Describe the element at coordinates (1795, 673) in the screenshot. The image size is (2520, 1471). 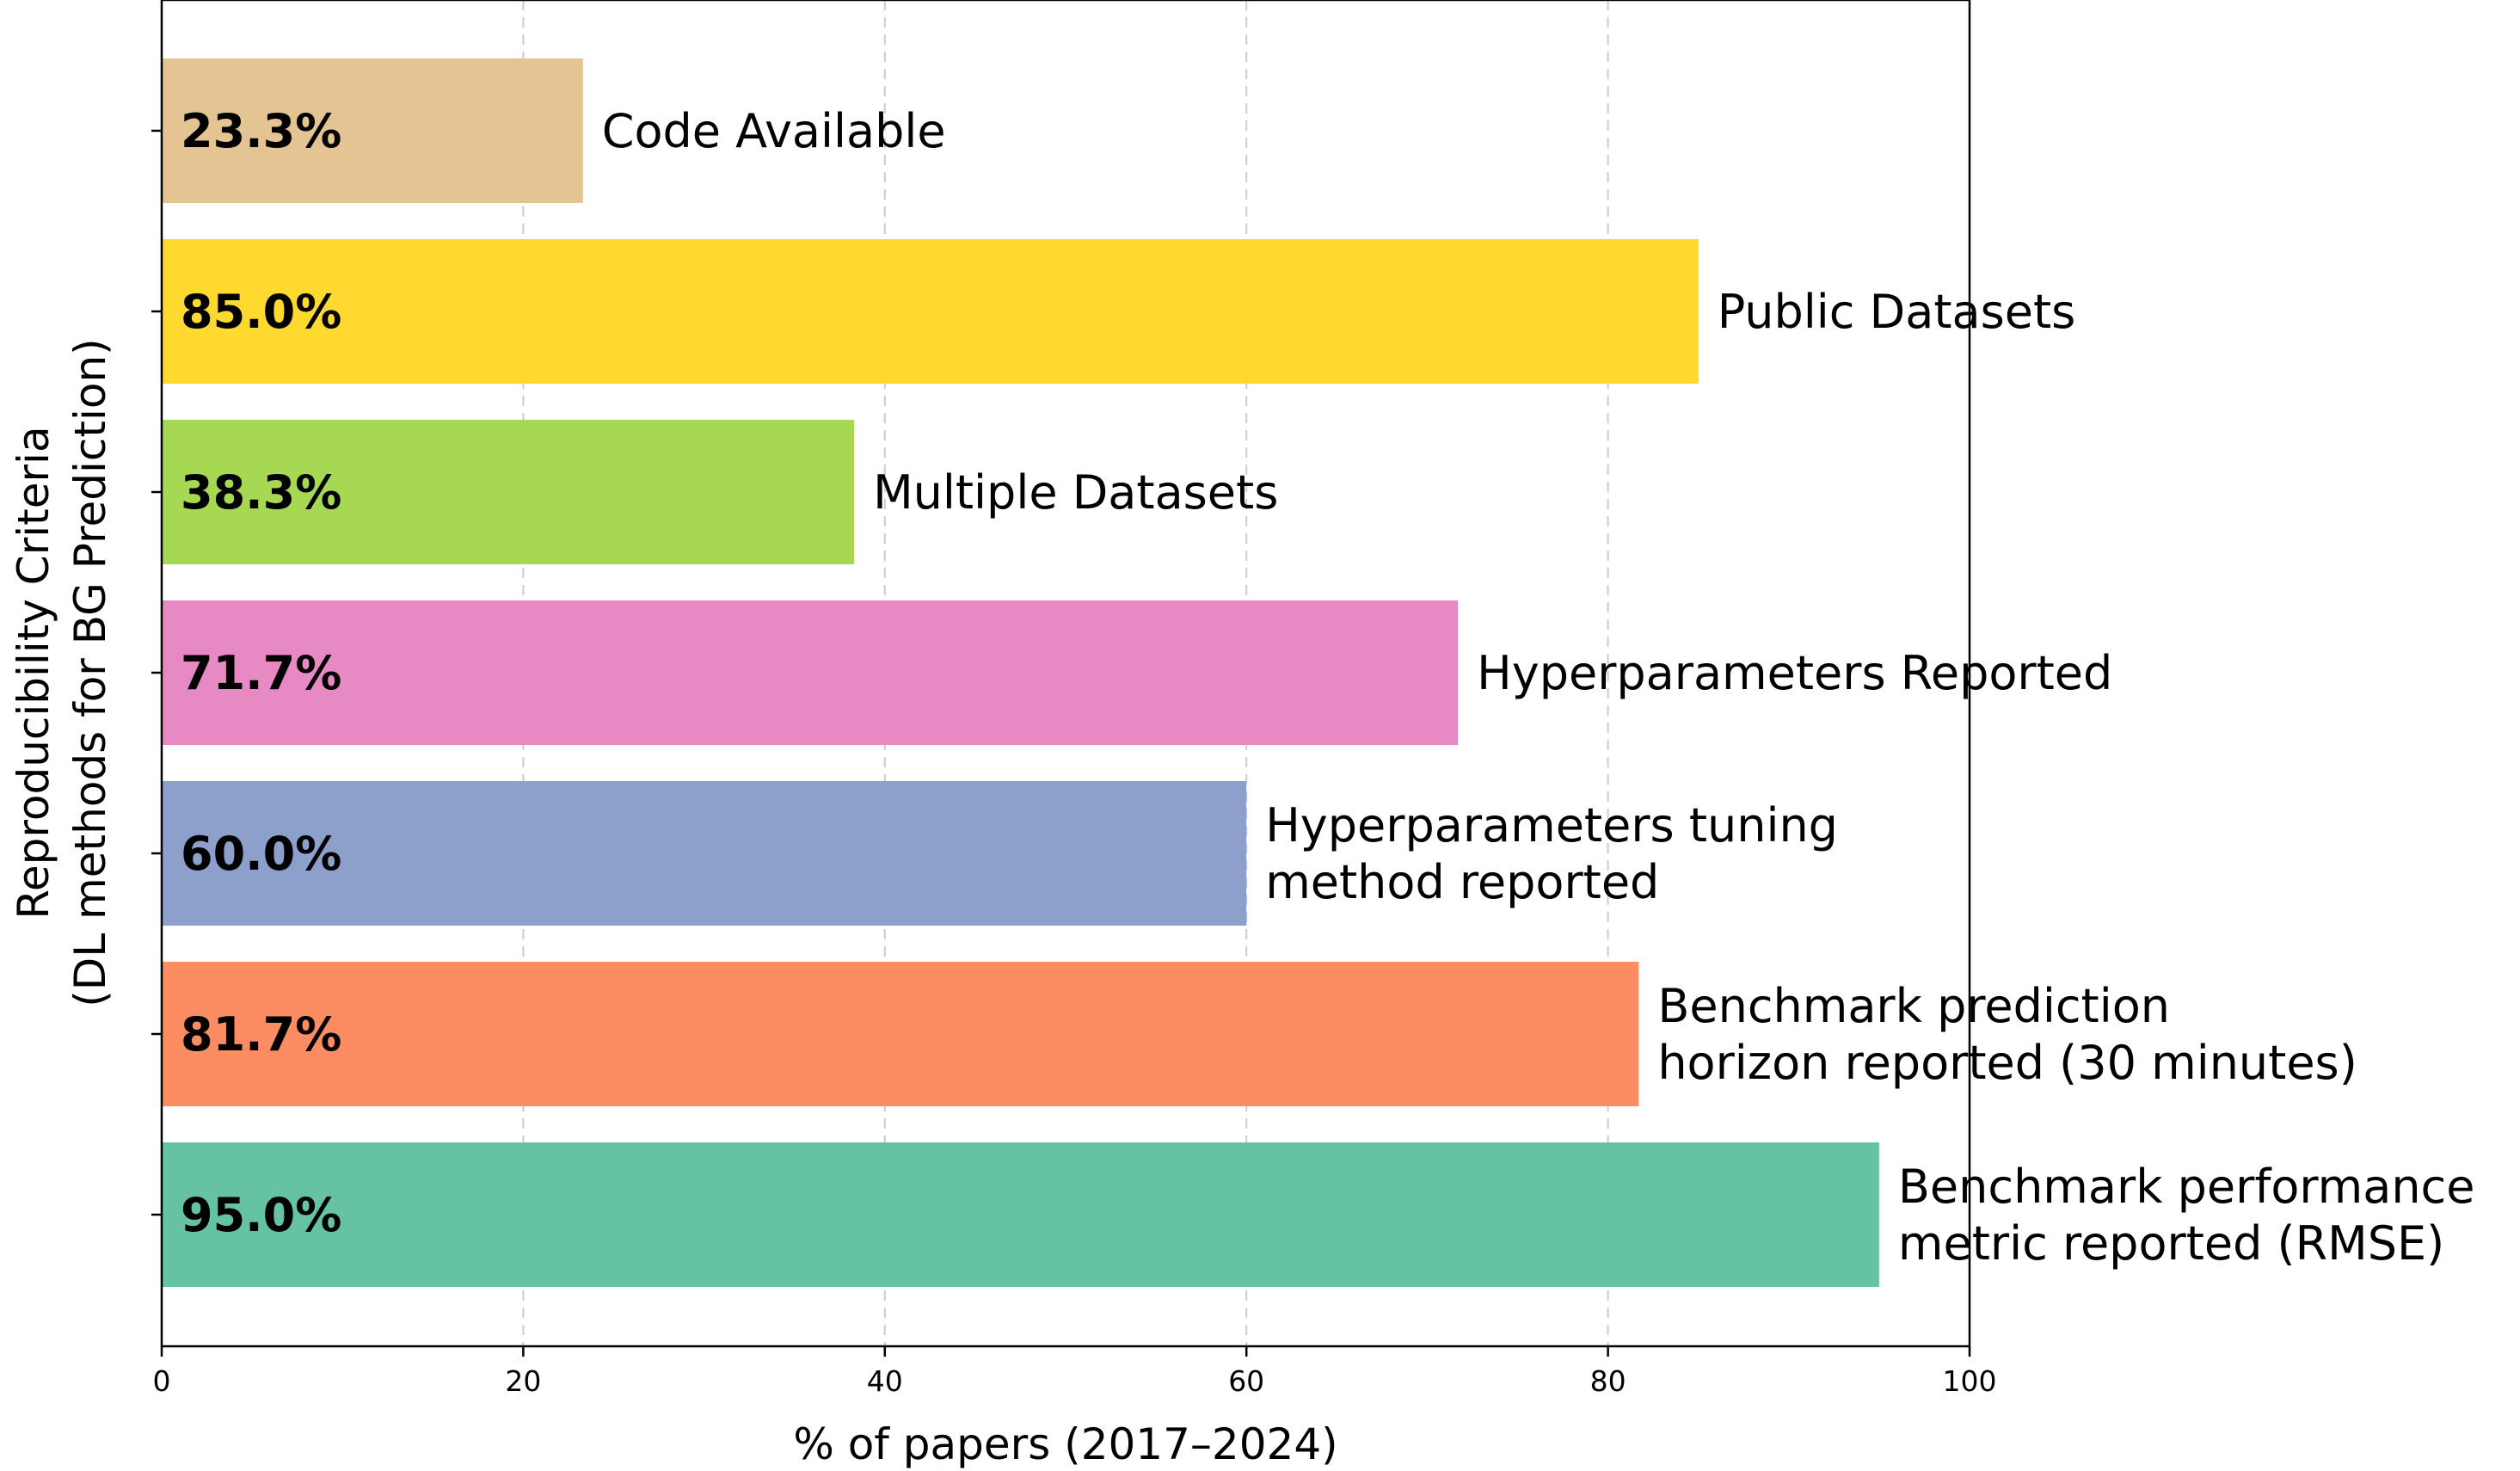
I see `bar-category-label: Hyperparameters Reported` at that location.